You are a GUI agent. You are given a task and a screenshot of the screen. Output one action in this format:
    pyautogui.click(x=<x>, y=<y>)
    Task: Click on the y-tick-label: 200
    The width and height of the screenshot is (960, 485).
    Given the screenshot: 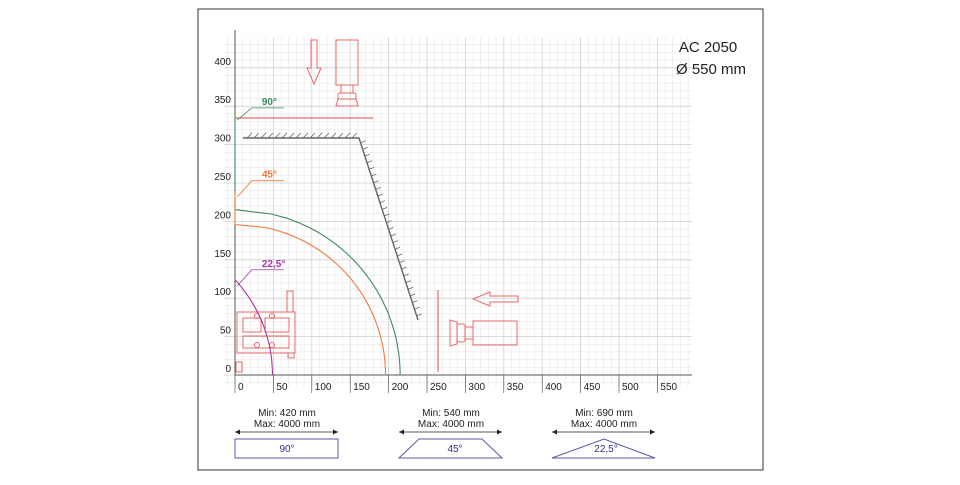 What is the action you would take?
    pyautogui.click(x=222, y=215)
    